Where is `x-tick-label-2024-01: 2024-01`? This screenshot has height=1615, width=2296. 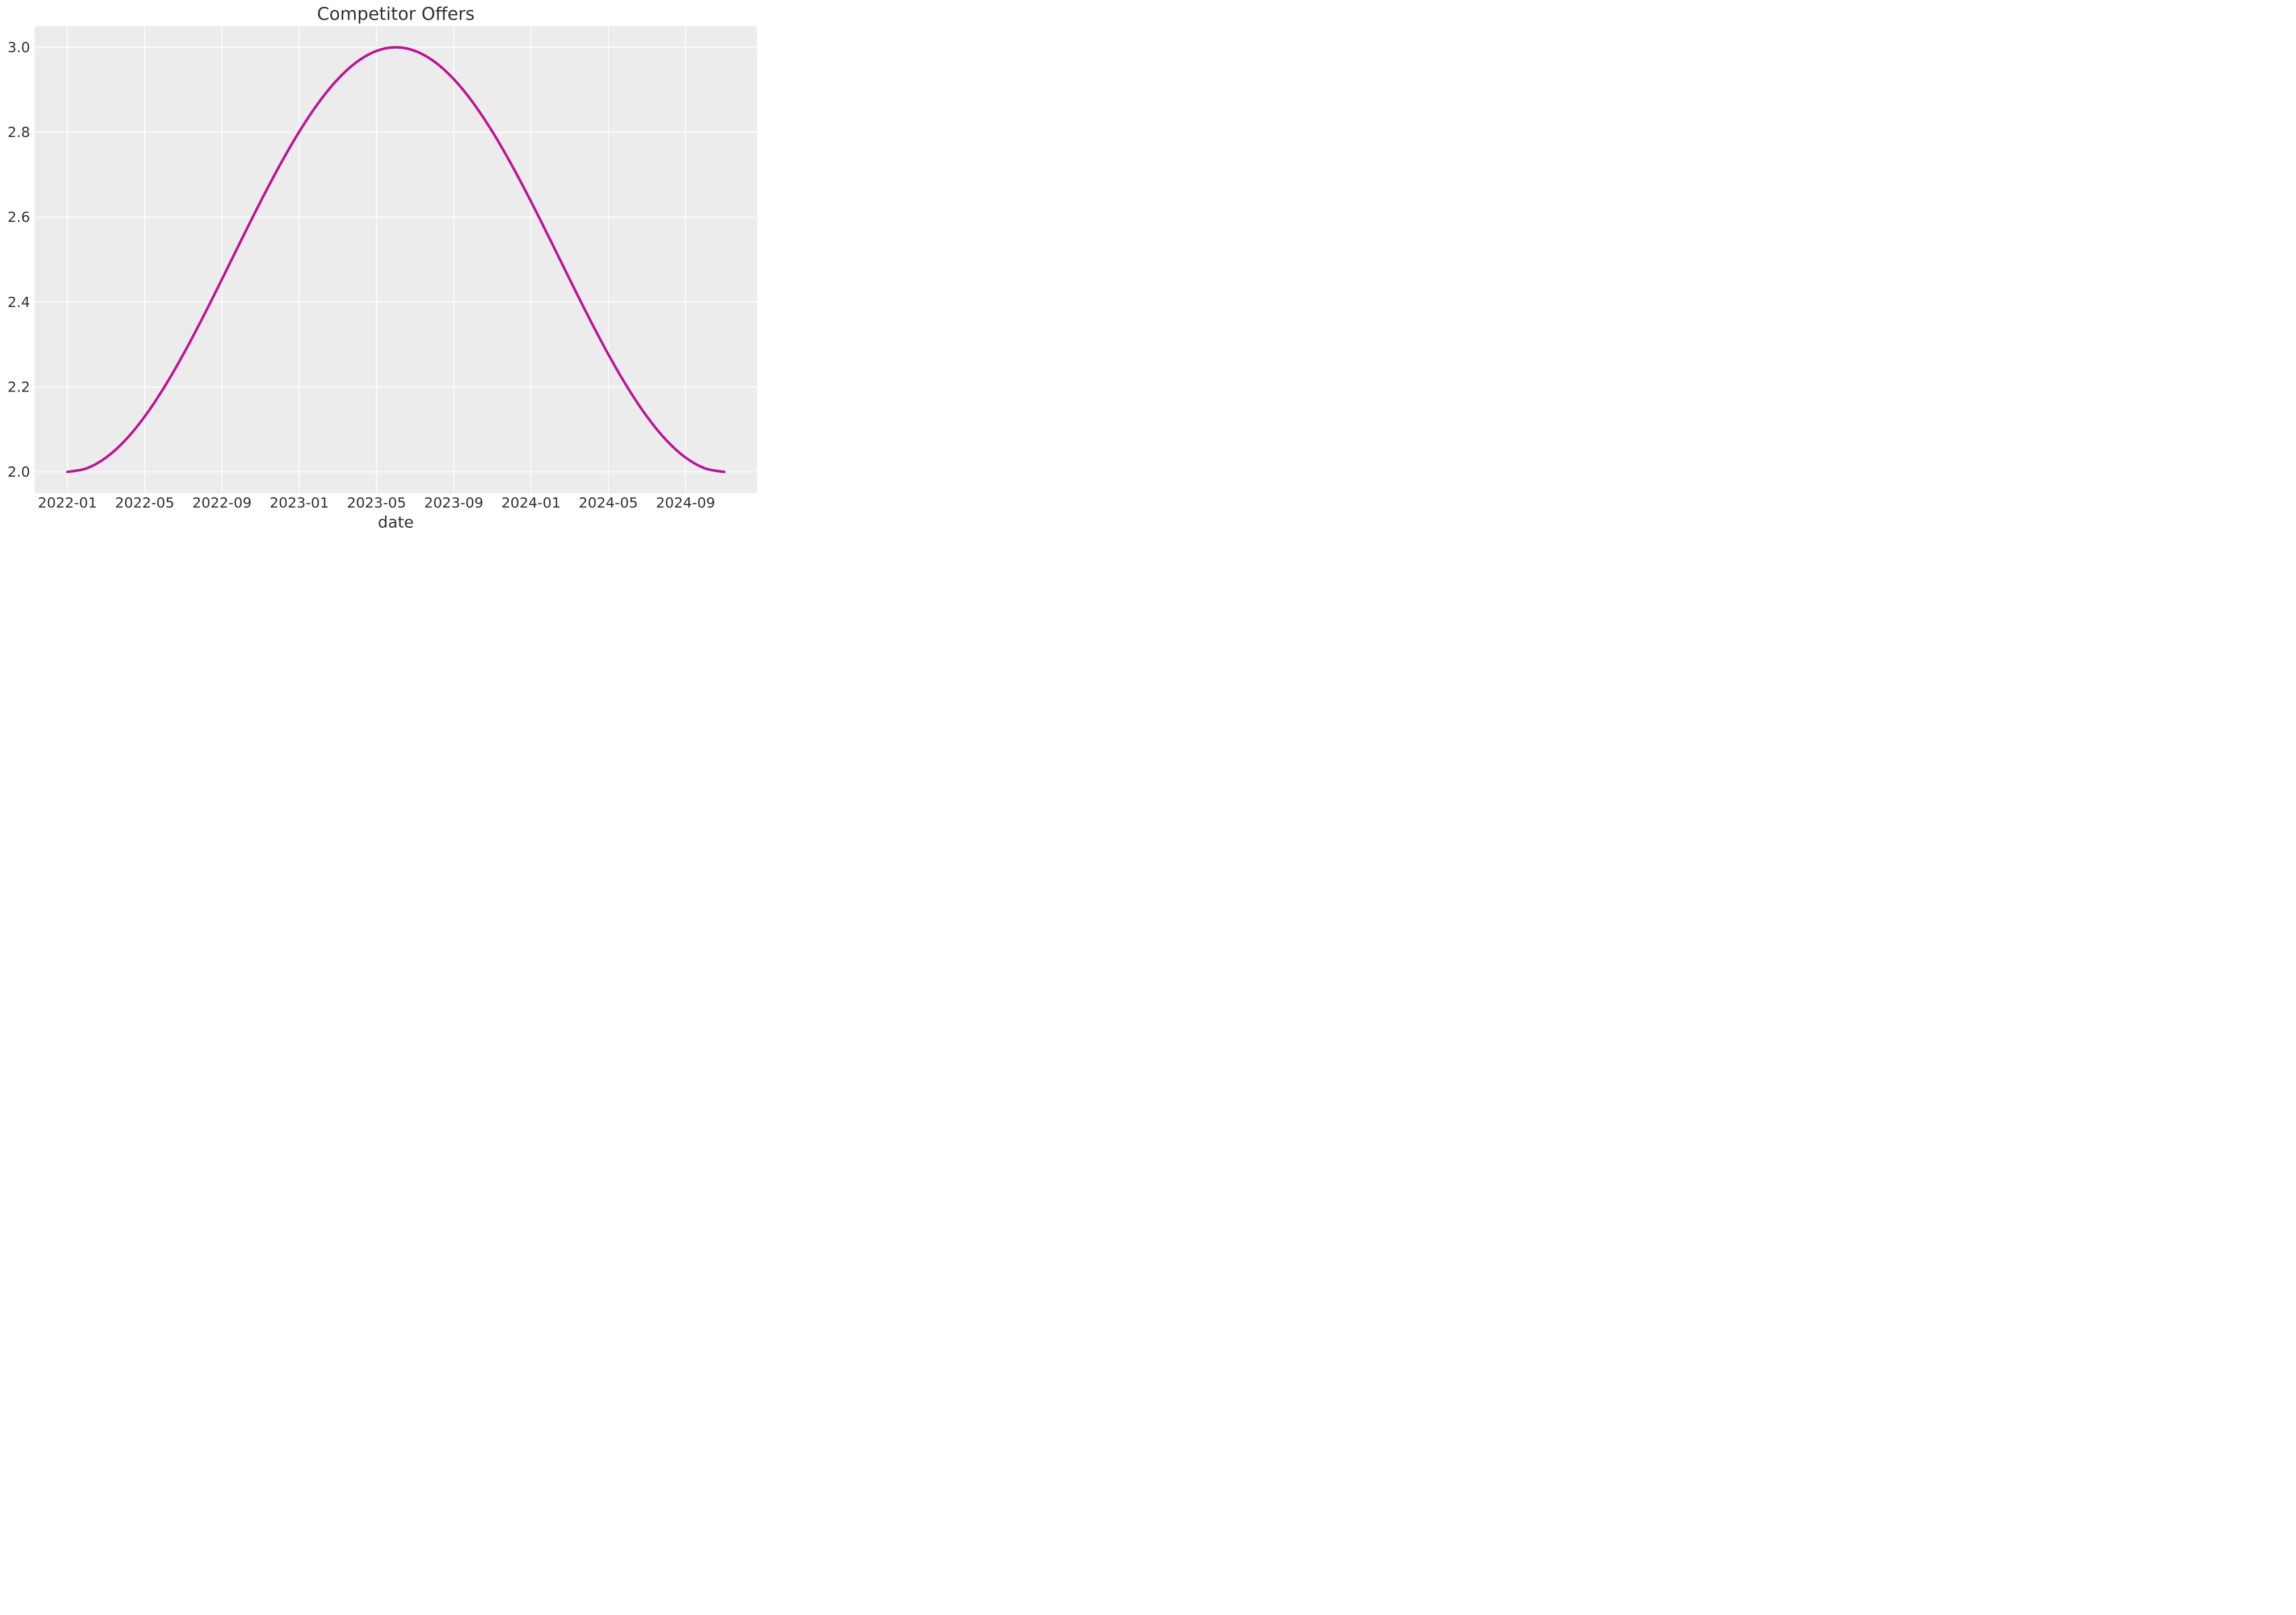
x-tick-label-2024-01: 2024-01 is located at coordinates (531, 503).